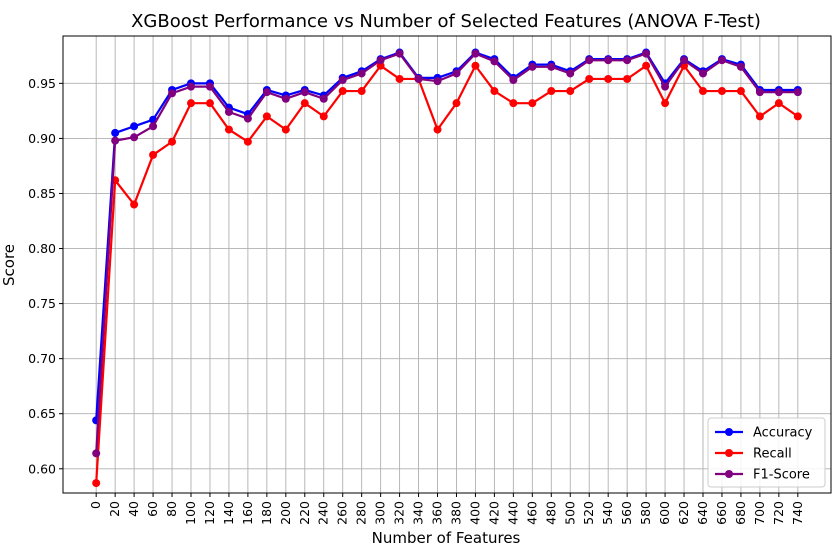  I want to click on x-tick-label: 560, so click(626, 513).